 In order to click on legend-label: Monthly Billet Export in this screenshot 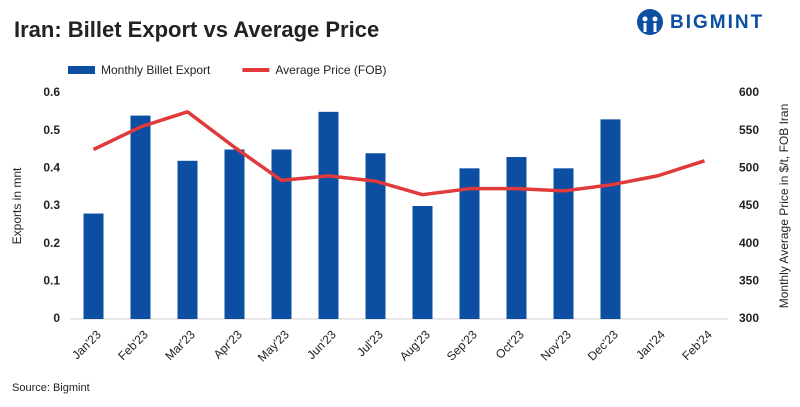, I will do `click(156, 70)`.